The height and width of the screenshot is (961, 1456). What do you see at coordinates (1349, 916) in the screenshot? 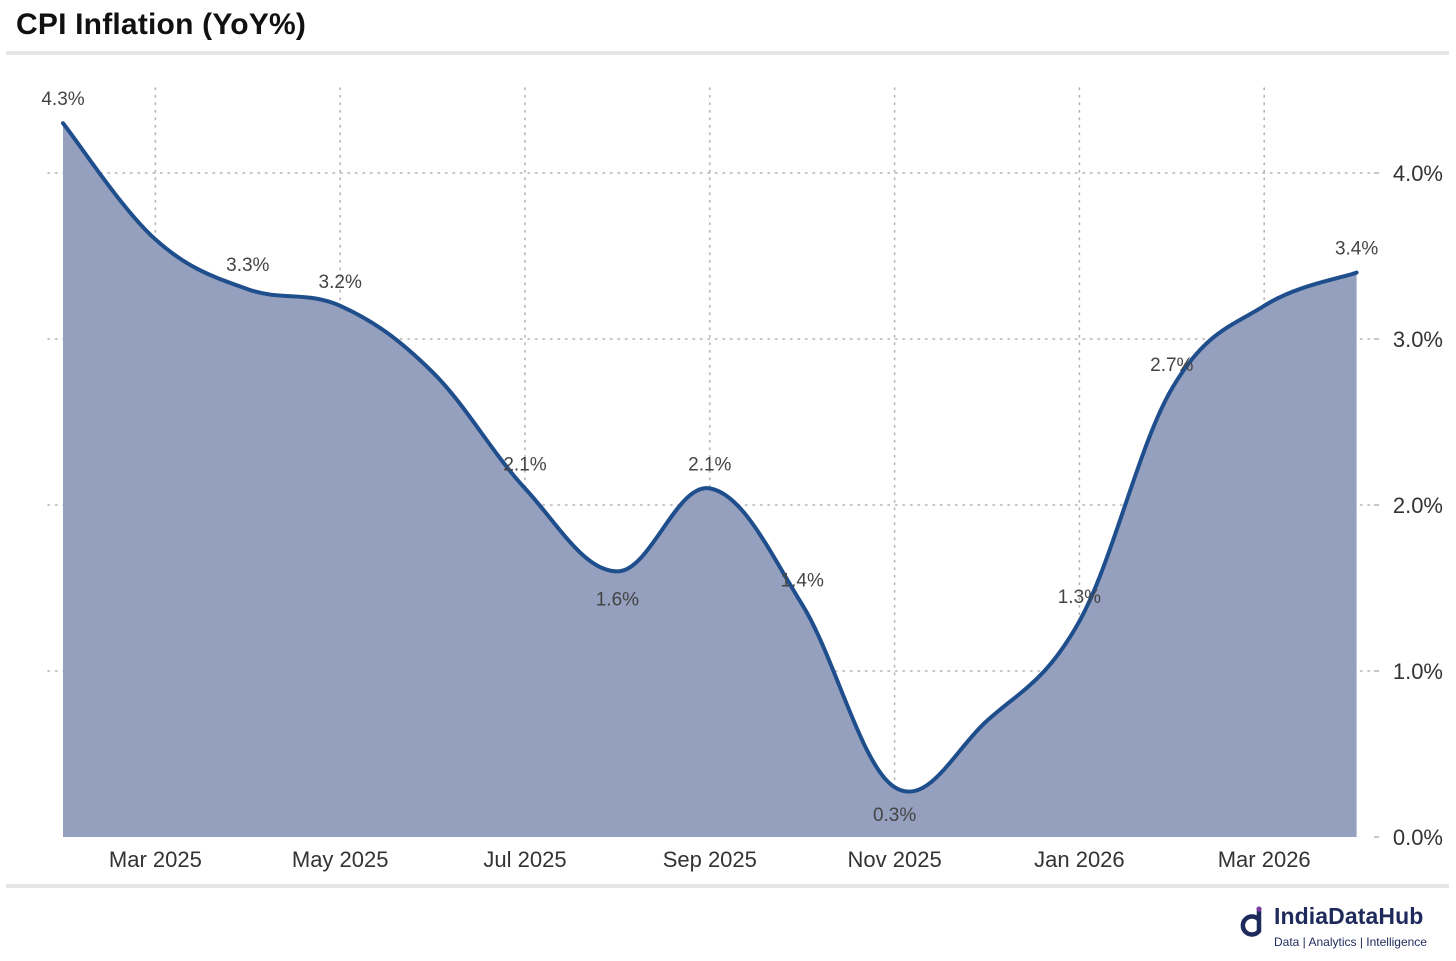
I see `brand-name: IndiaDataHub` at bounding box center [1349, 916].